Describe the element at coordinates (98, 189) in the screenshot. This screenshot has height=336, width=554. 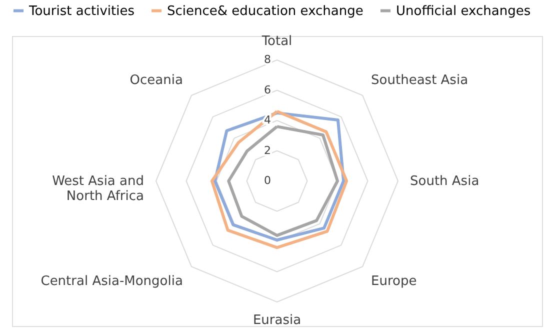
I see `spoke-label: West Asia and North Africa` at that location.